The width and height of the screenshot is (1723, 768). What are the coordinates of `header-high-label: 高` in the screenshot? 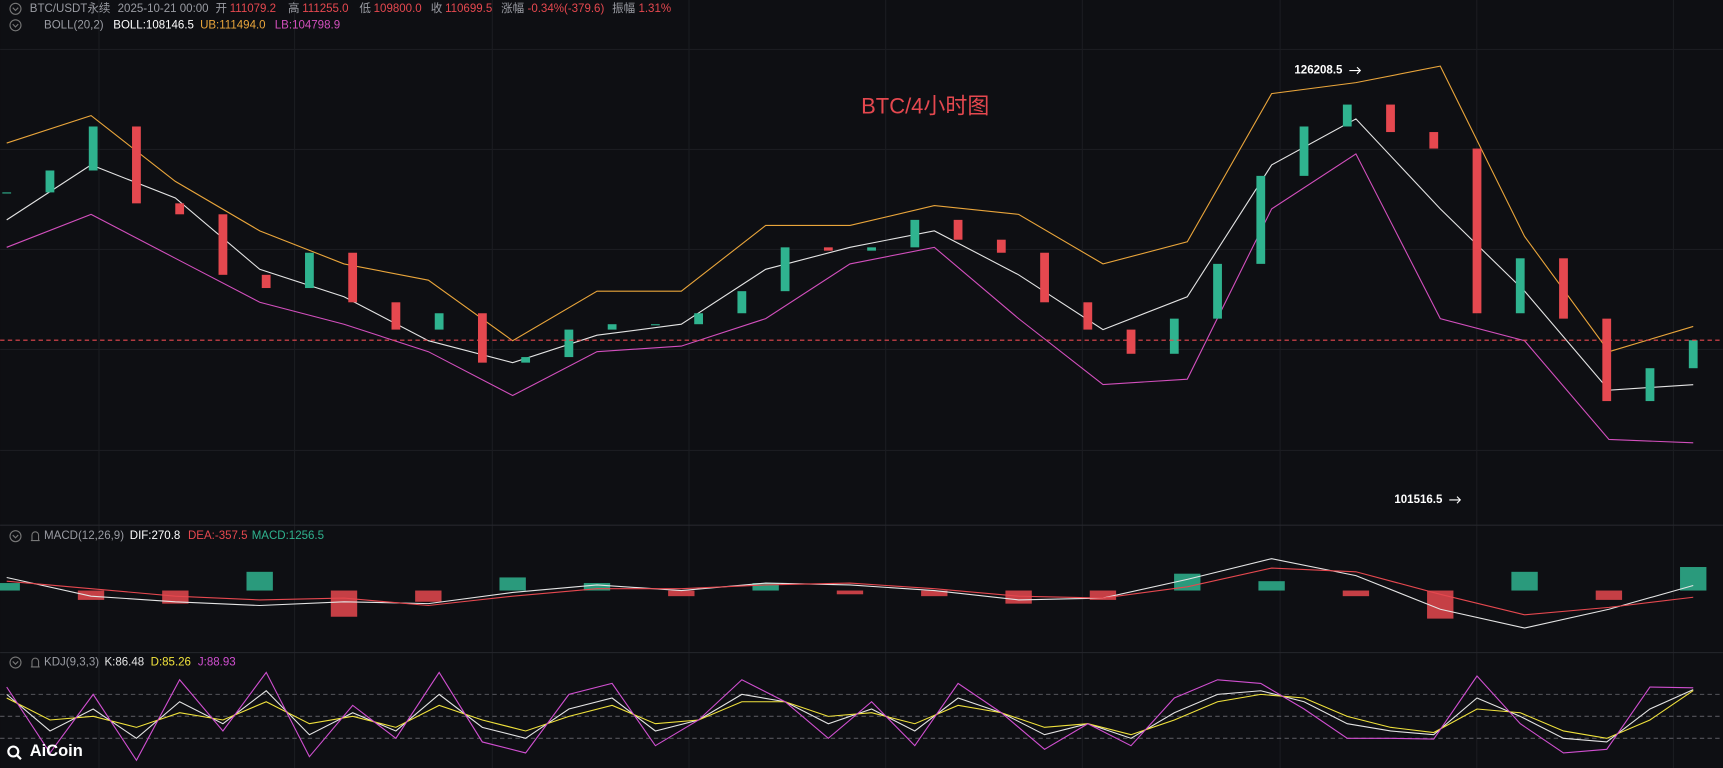 It's located at (294, 8).